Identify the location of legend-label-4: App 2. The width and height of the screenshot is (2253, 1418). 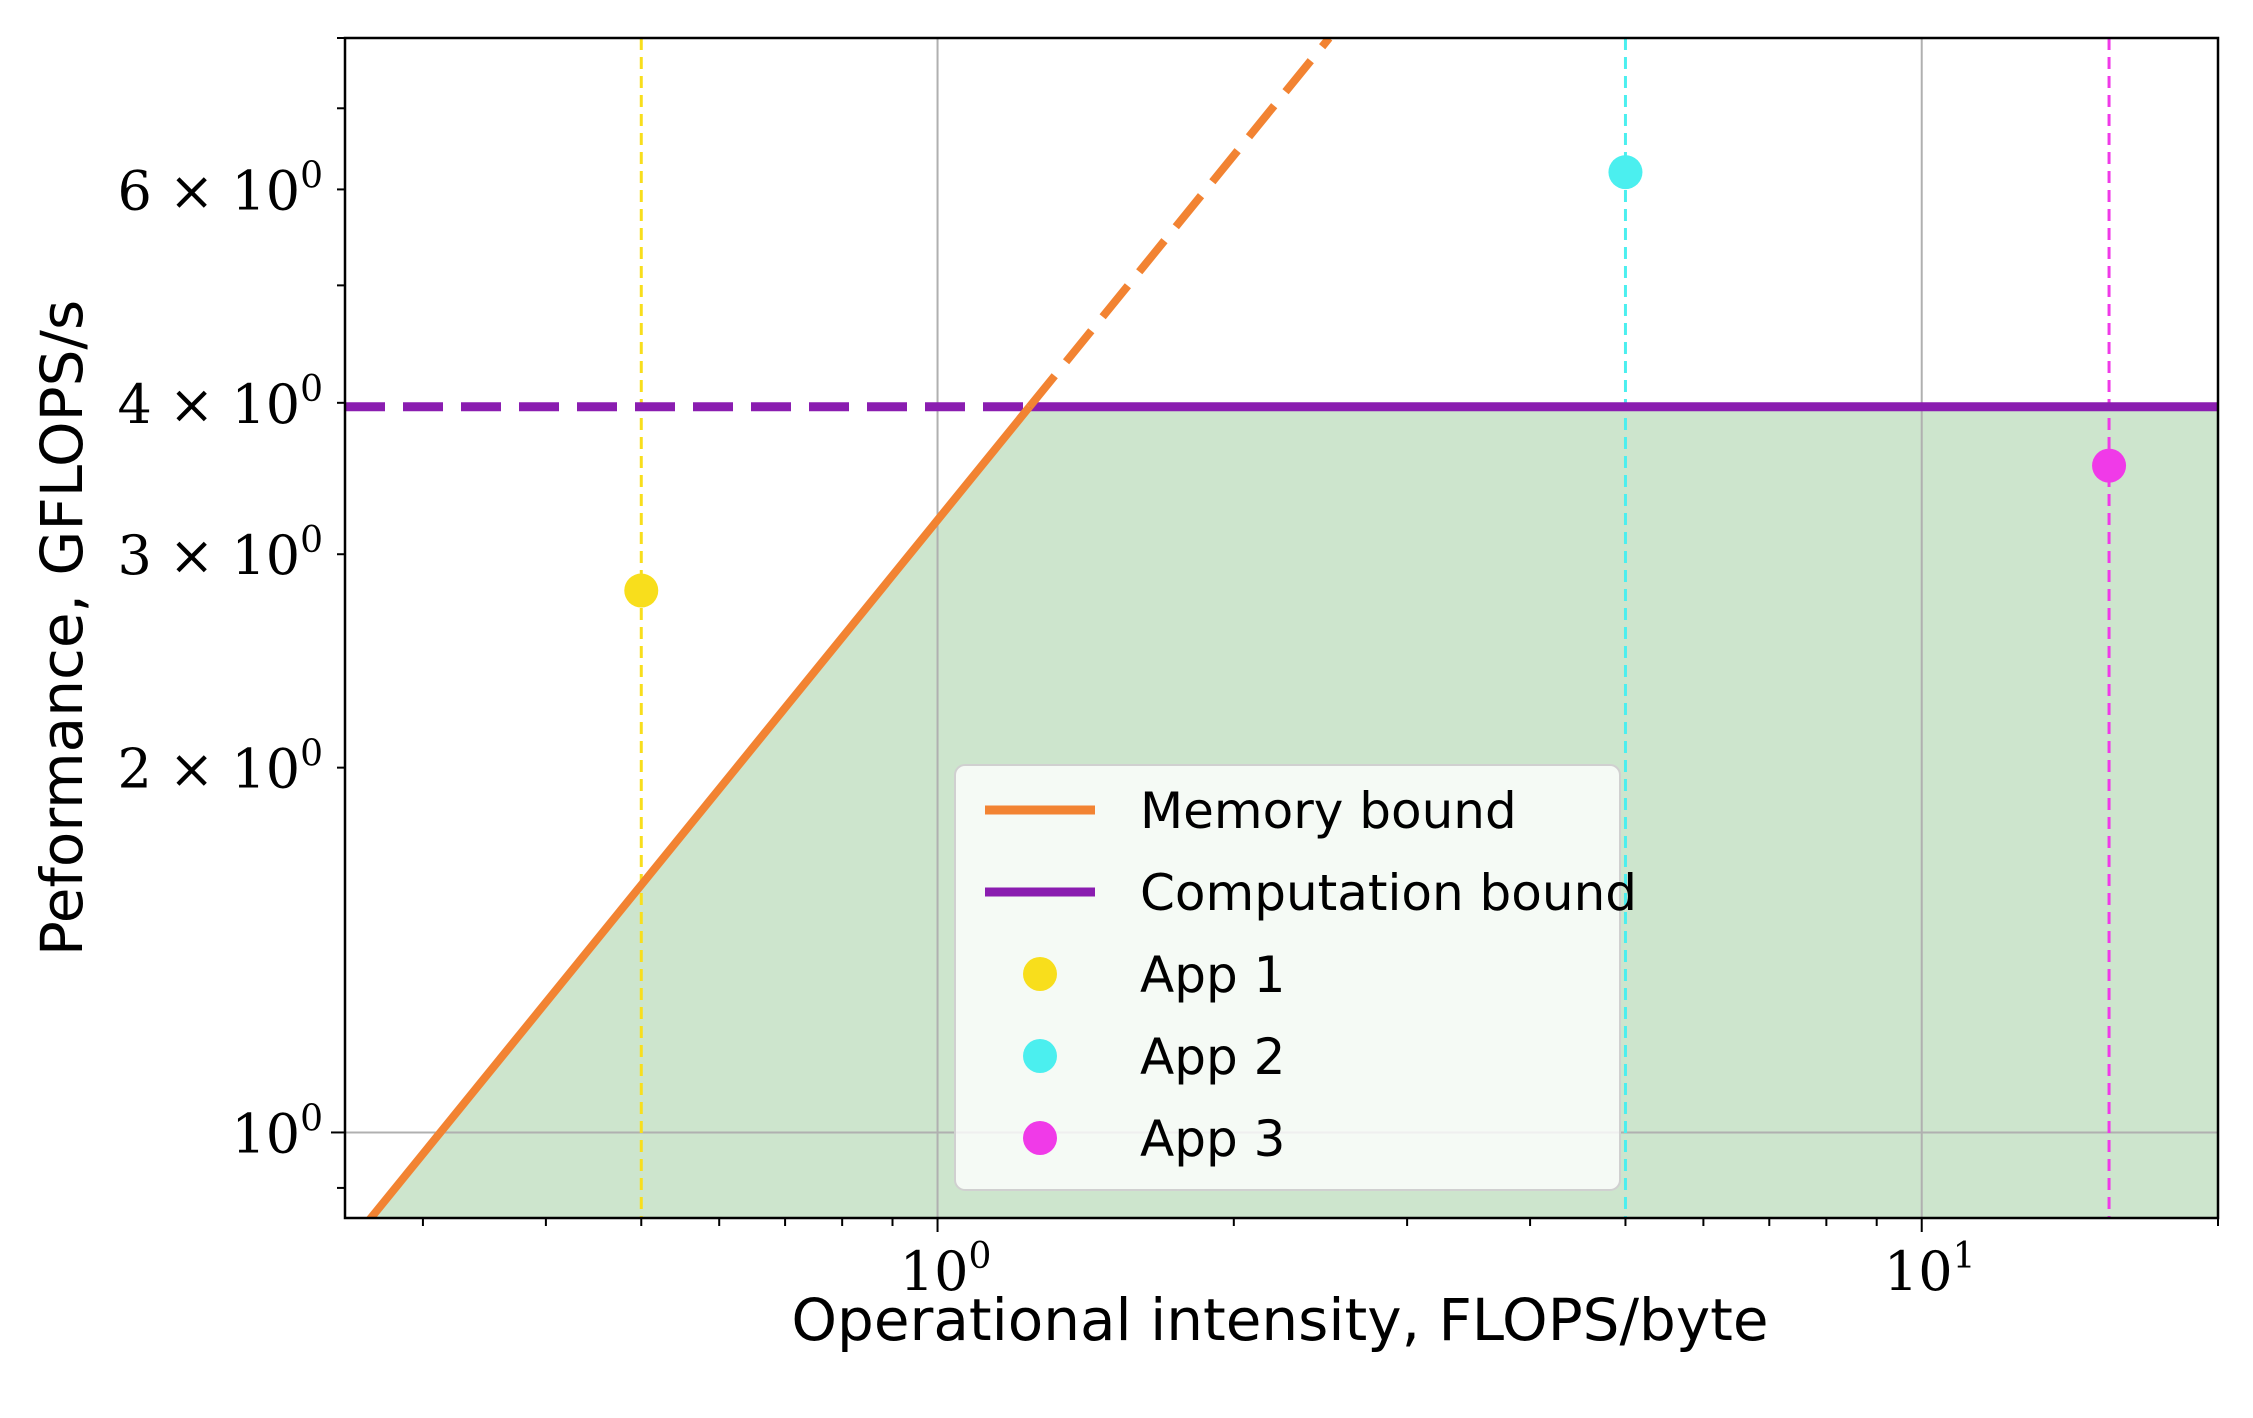
(1212, 1057).